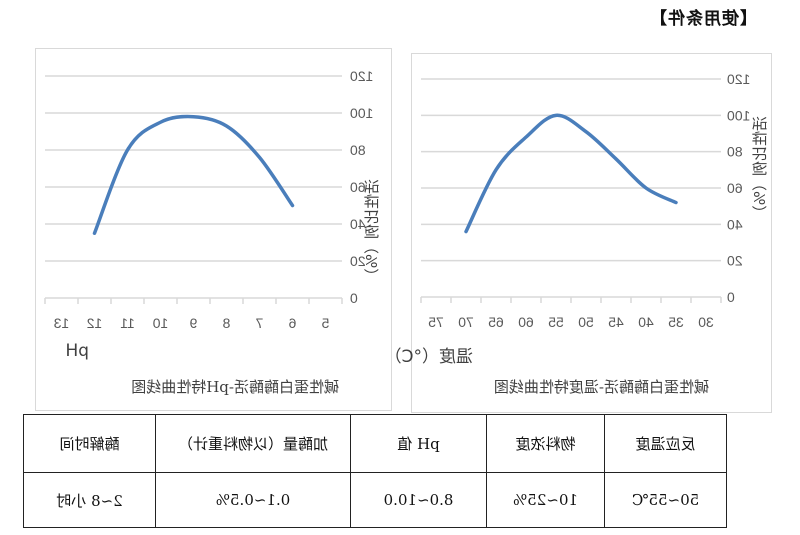  What do you see at coordinates (428, 357) in the screenshot?
I see `temperature-chart-x-axis-title: 温度（°C）` at bounding box center [428, 357].